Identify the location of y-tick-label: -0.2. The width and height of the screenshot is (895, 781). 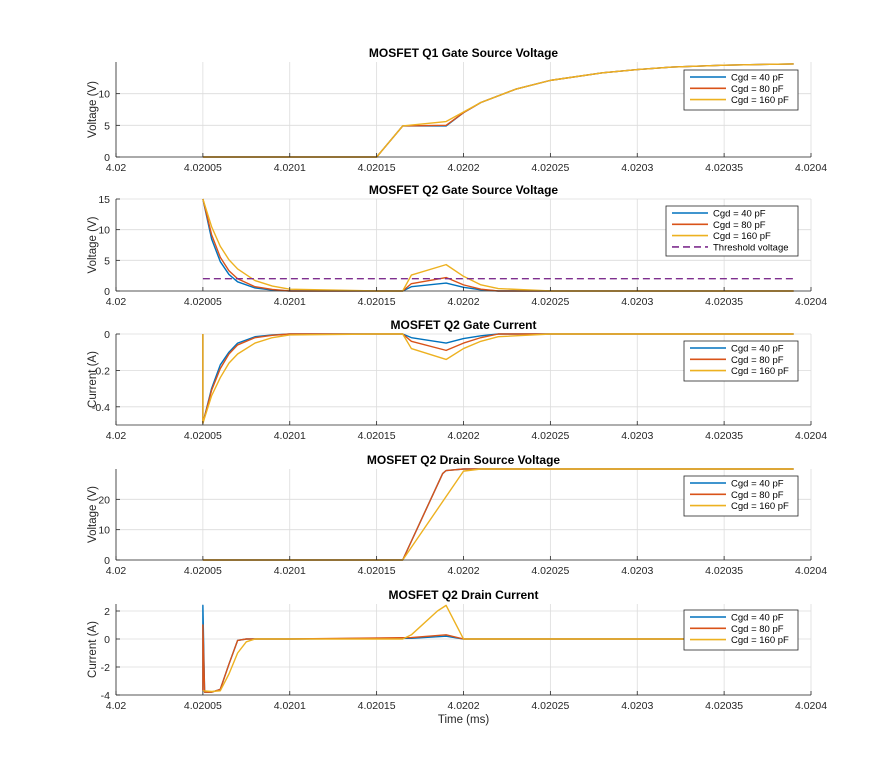
(101, 371).